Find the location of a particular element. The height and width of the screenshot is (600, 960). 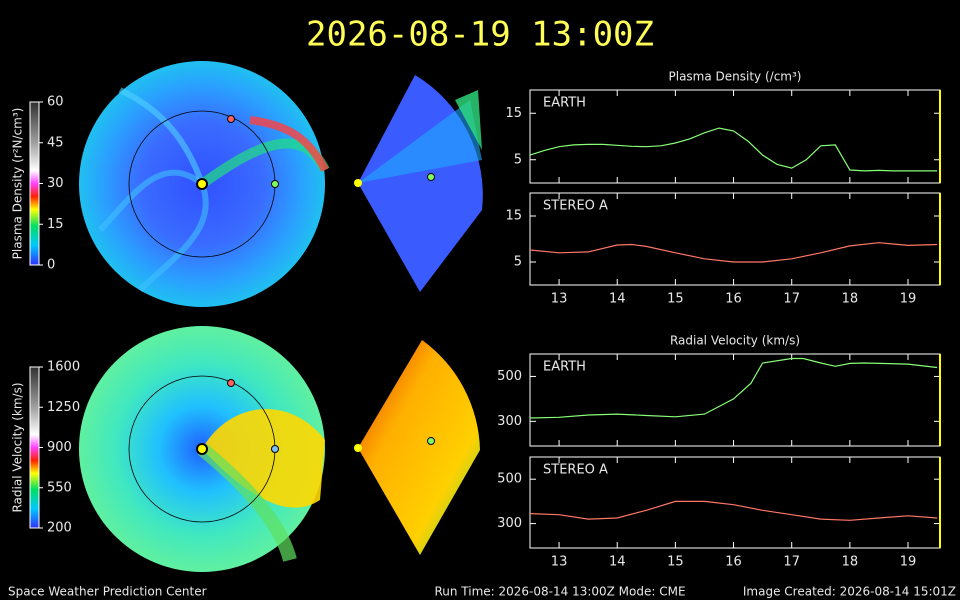

colorbar-tick-label: 30 is located at coordinates (55, 183).